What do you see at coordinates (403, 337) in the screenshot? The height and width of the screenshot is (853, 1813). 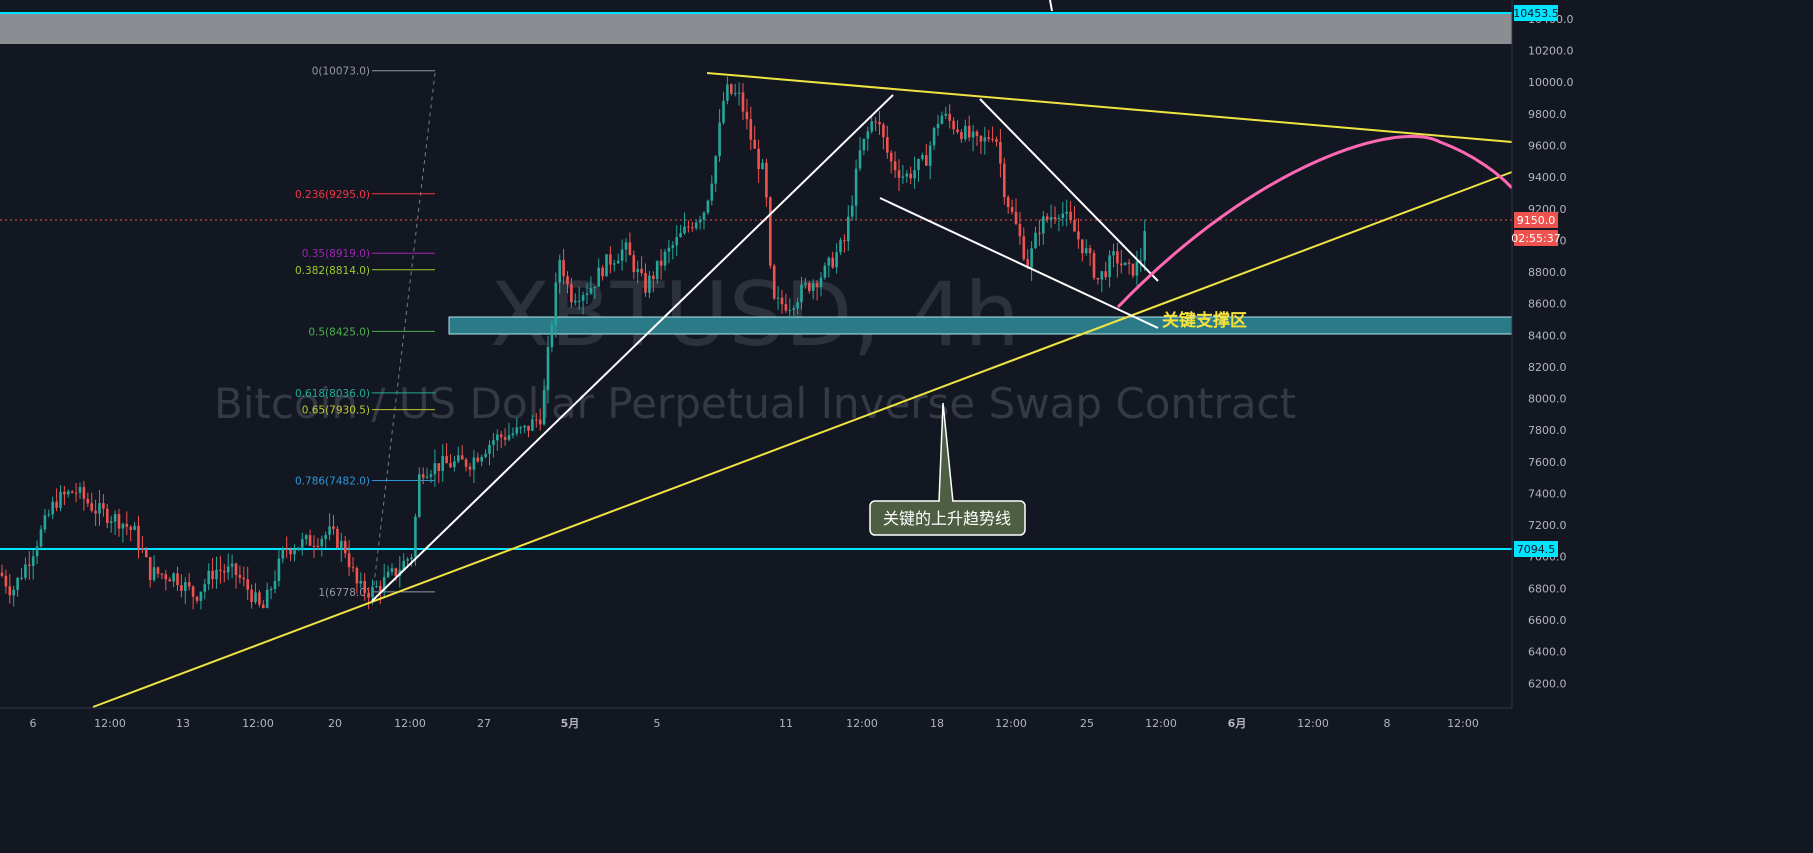 I see `fib-trend-line` at bounding box center [403, 337].